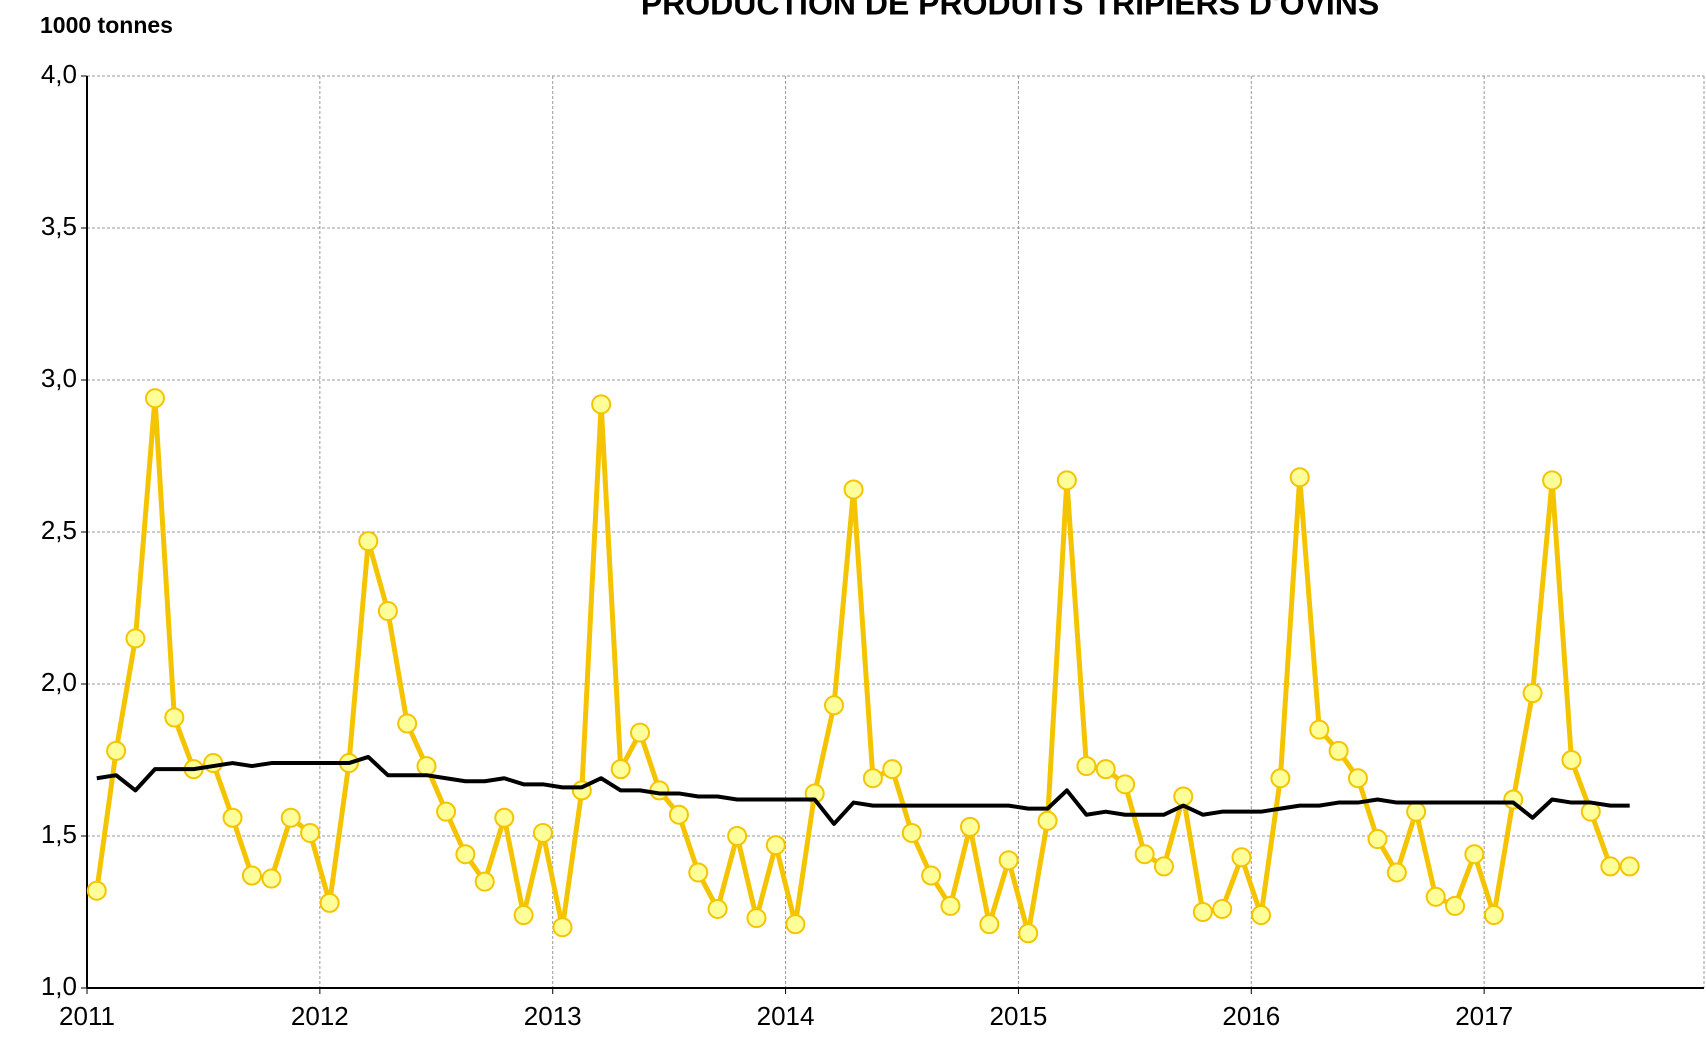  What do you see at coordinates (59, 530) in the screenshot?
I see `y-tick-label: 2,5` at bounding box center [59, 530].